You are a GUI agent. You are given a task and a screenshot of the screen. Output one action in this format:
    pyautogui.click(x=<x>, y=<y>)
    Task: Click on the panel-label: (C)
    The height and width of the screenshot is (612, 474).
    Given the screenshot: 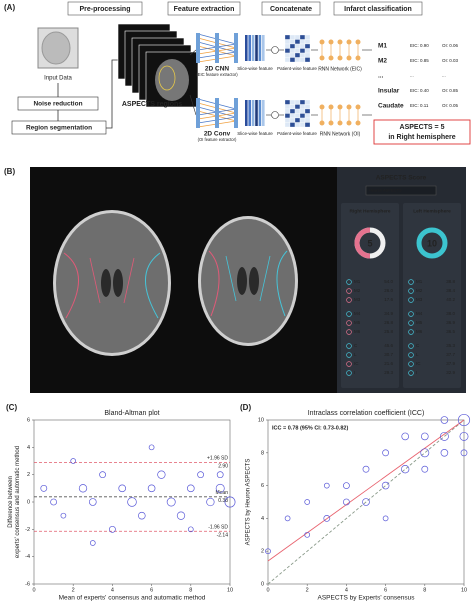 What is the action you would take?
    pyautogui.click(x=11, y=407)
    